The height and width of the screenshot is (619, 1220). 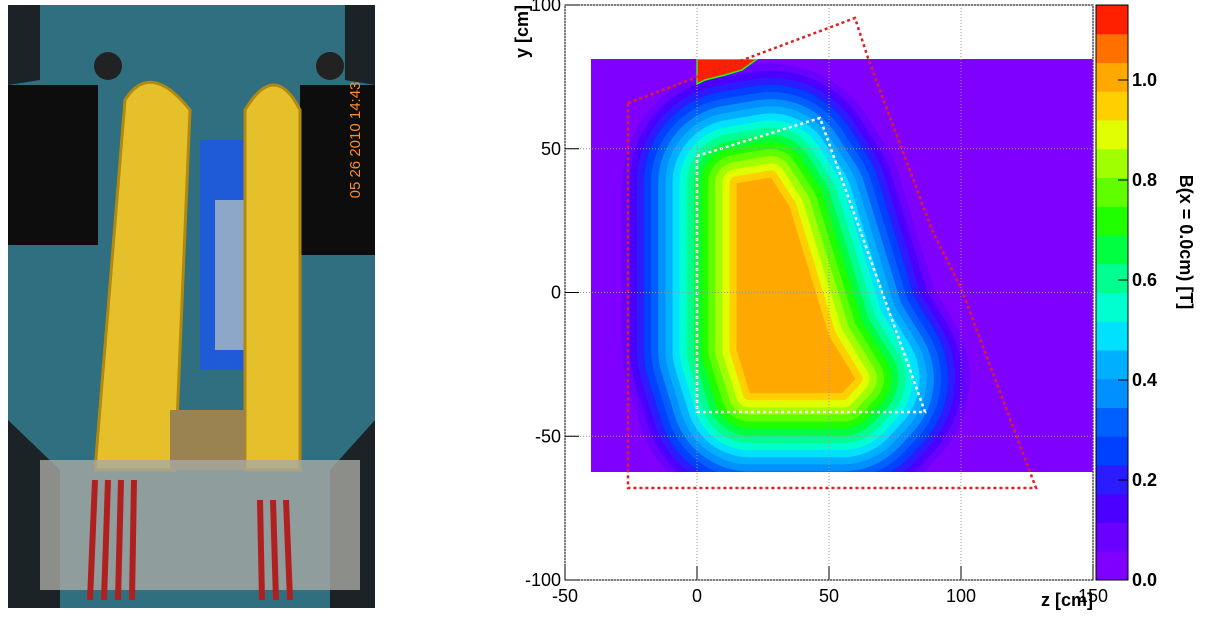 What do you see at coordinates (543, 580) in the screenshot?
I see `y-tick-label: -100` at bounding box center [543, 580].